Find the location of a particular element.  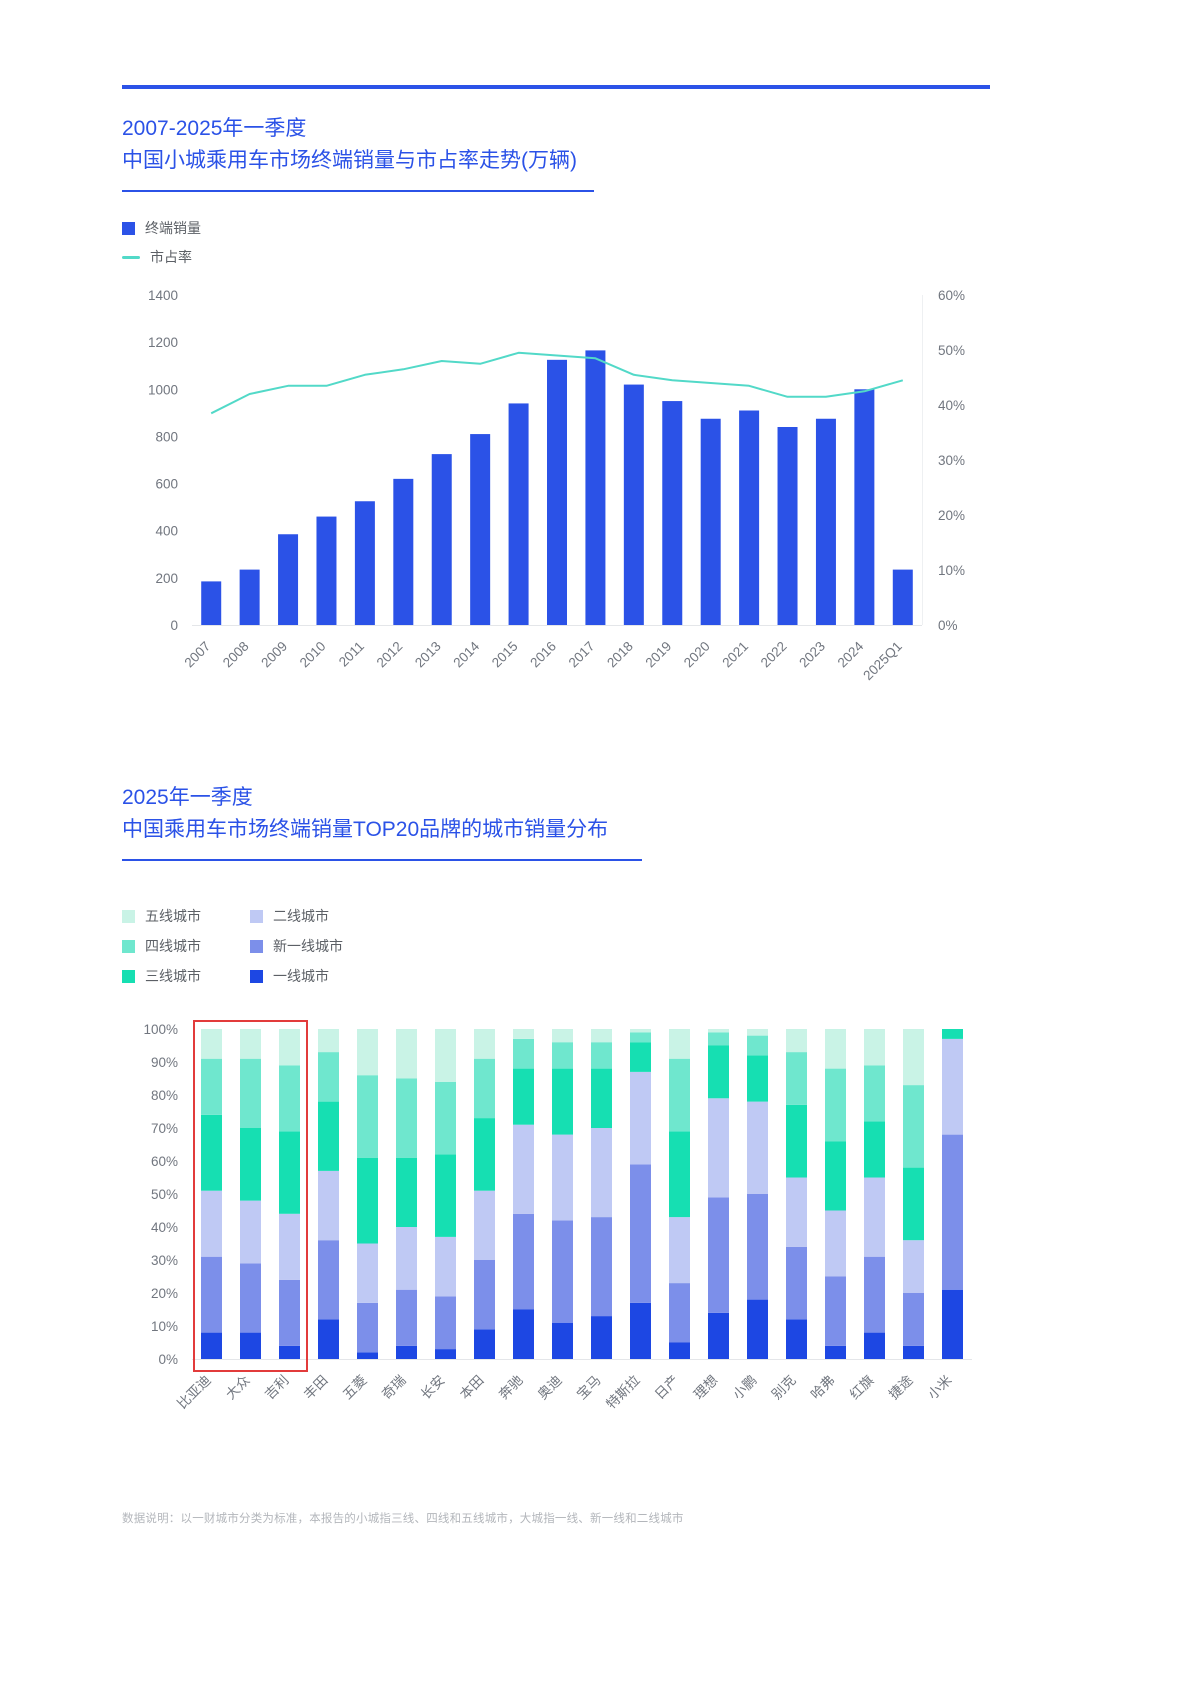

legend-label-newtier1: 新一线城市 is located at coordinates (308, 946).